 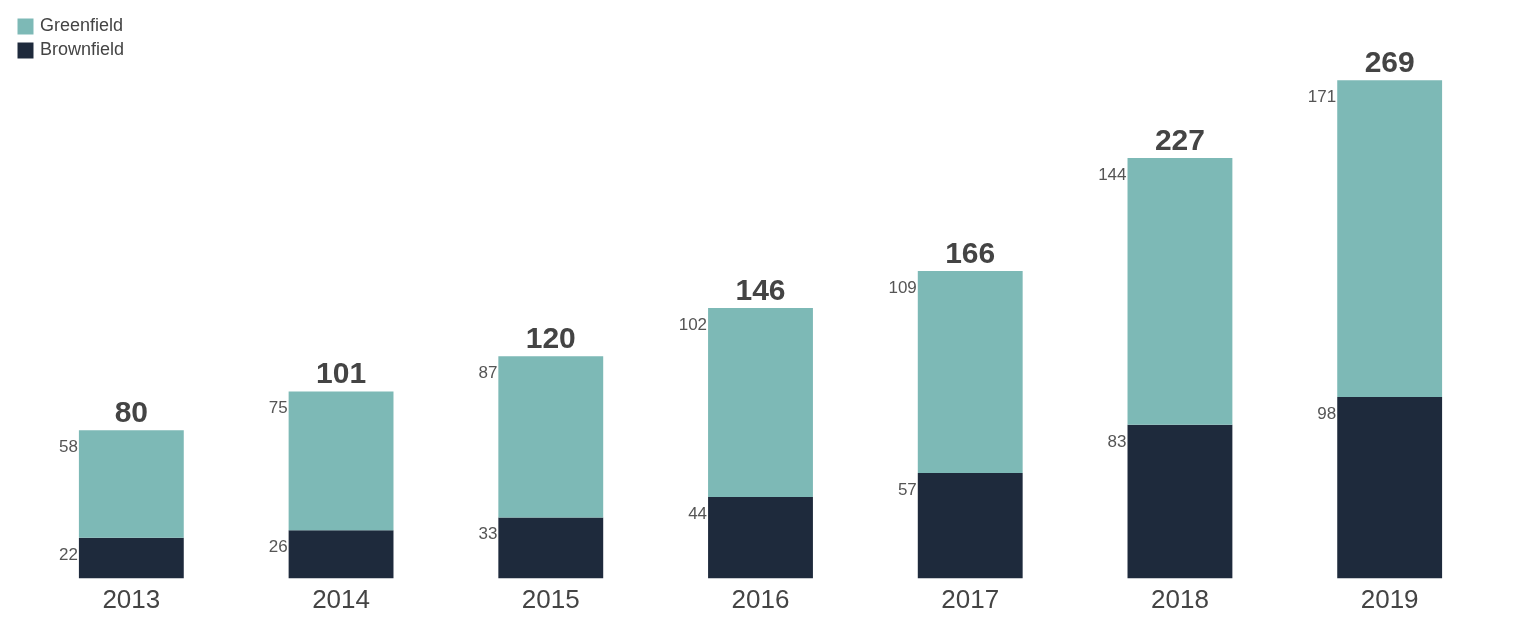 I want to click on data-label: 109, so click(x=902, y=288).